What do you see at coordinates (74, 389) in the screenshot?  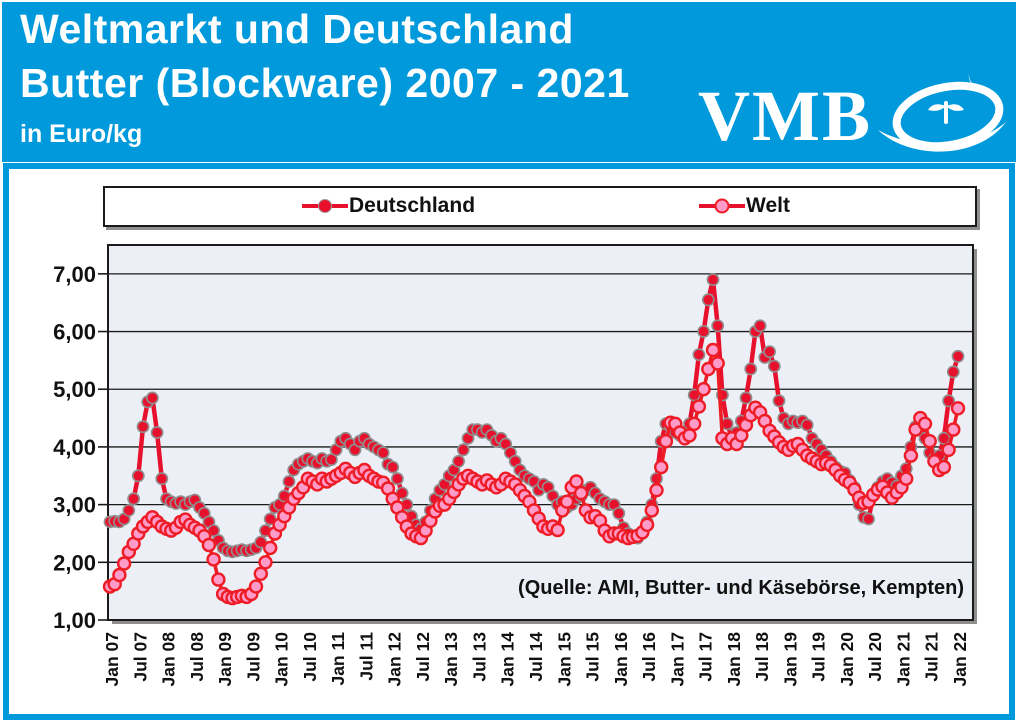 I see `y-tick-label: 5,00` at bounding box center [74, 389].